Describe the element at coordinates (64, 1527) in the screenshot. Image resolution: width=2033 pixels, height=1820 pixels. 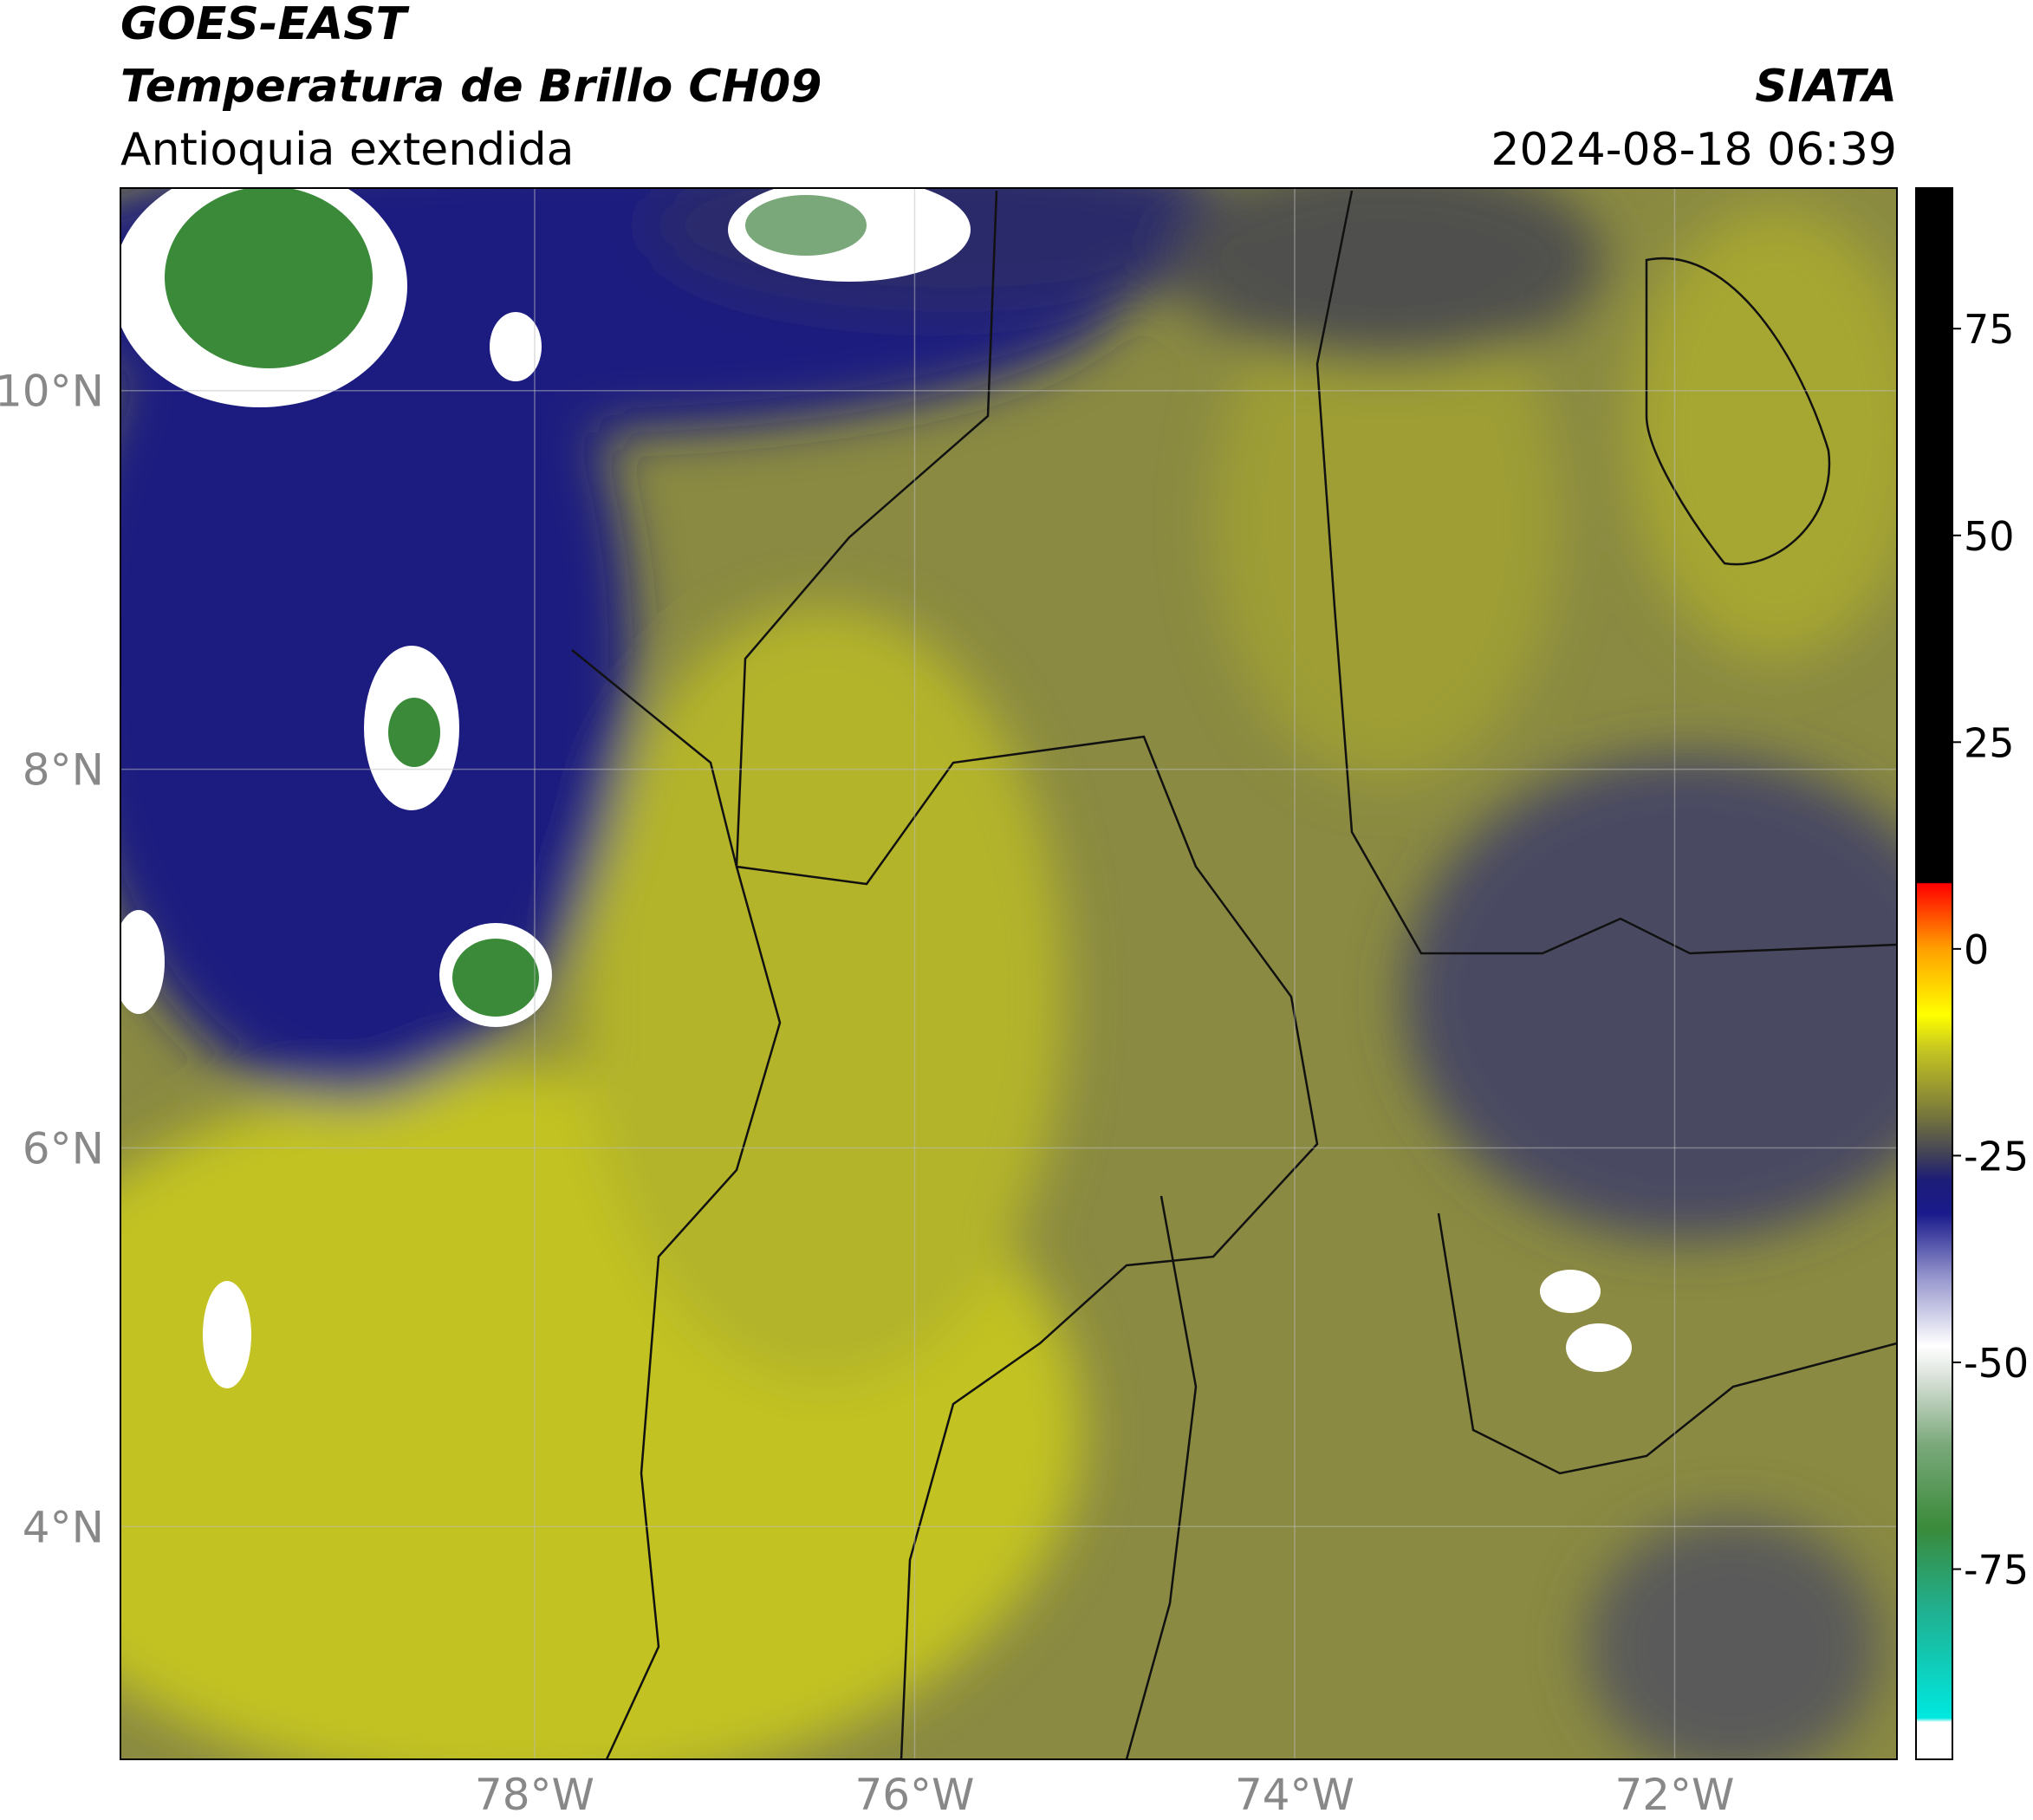
I see `y-tick-label: 4°N` at that location.